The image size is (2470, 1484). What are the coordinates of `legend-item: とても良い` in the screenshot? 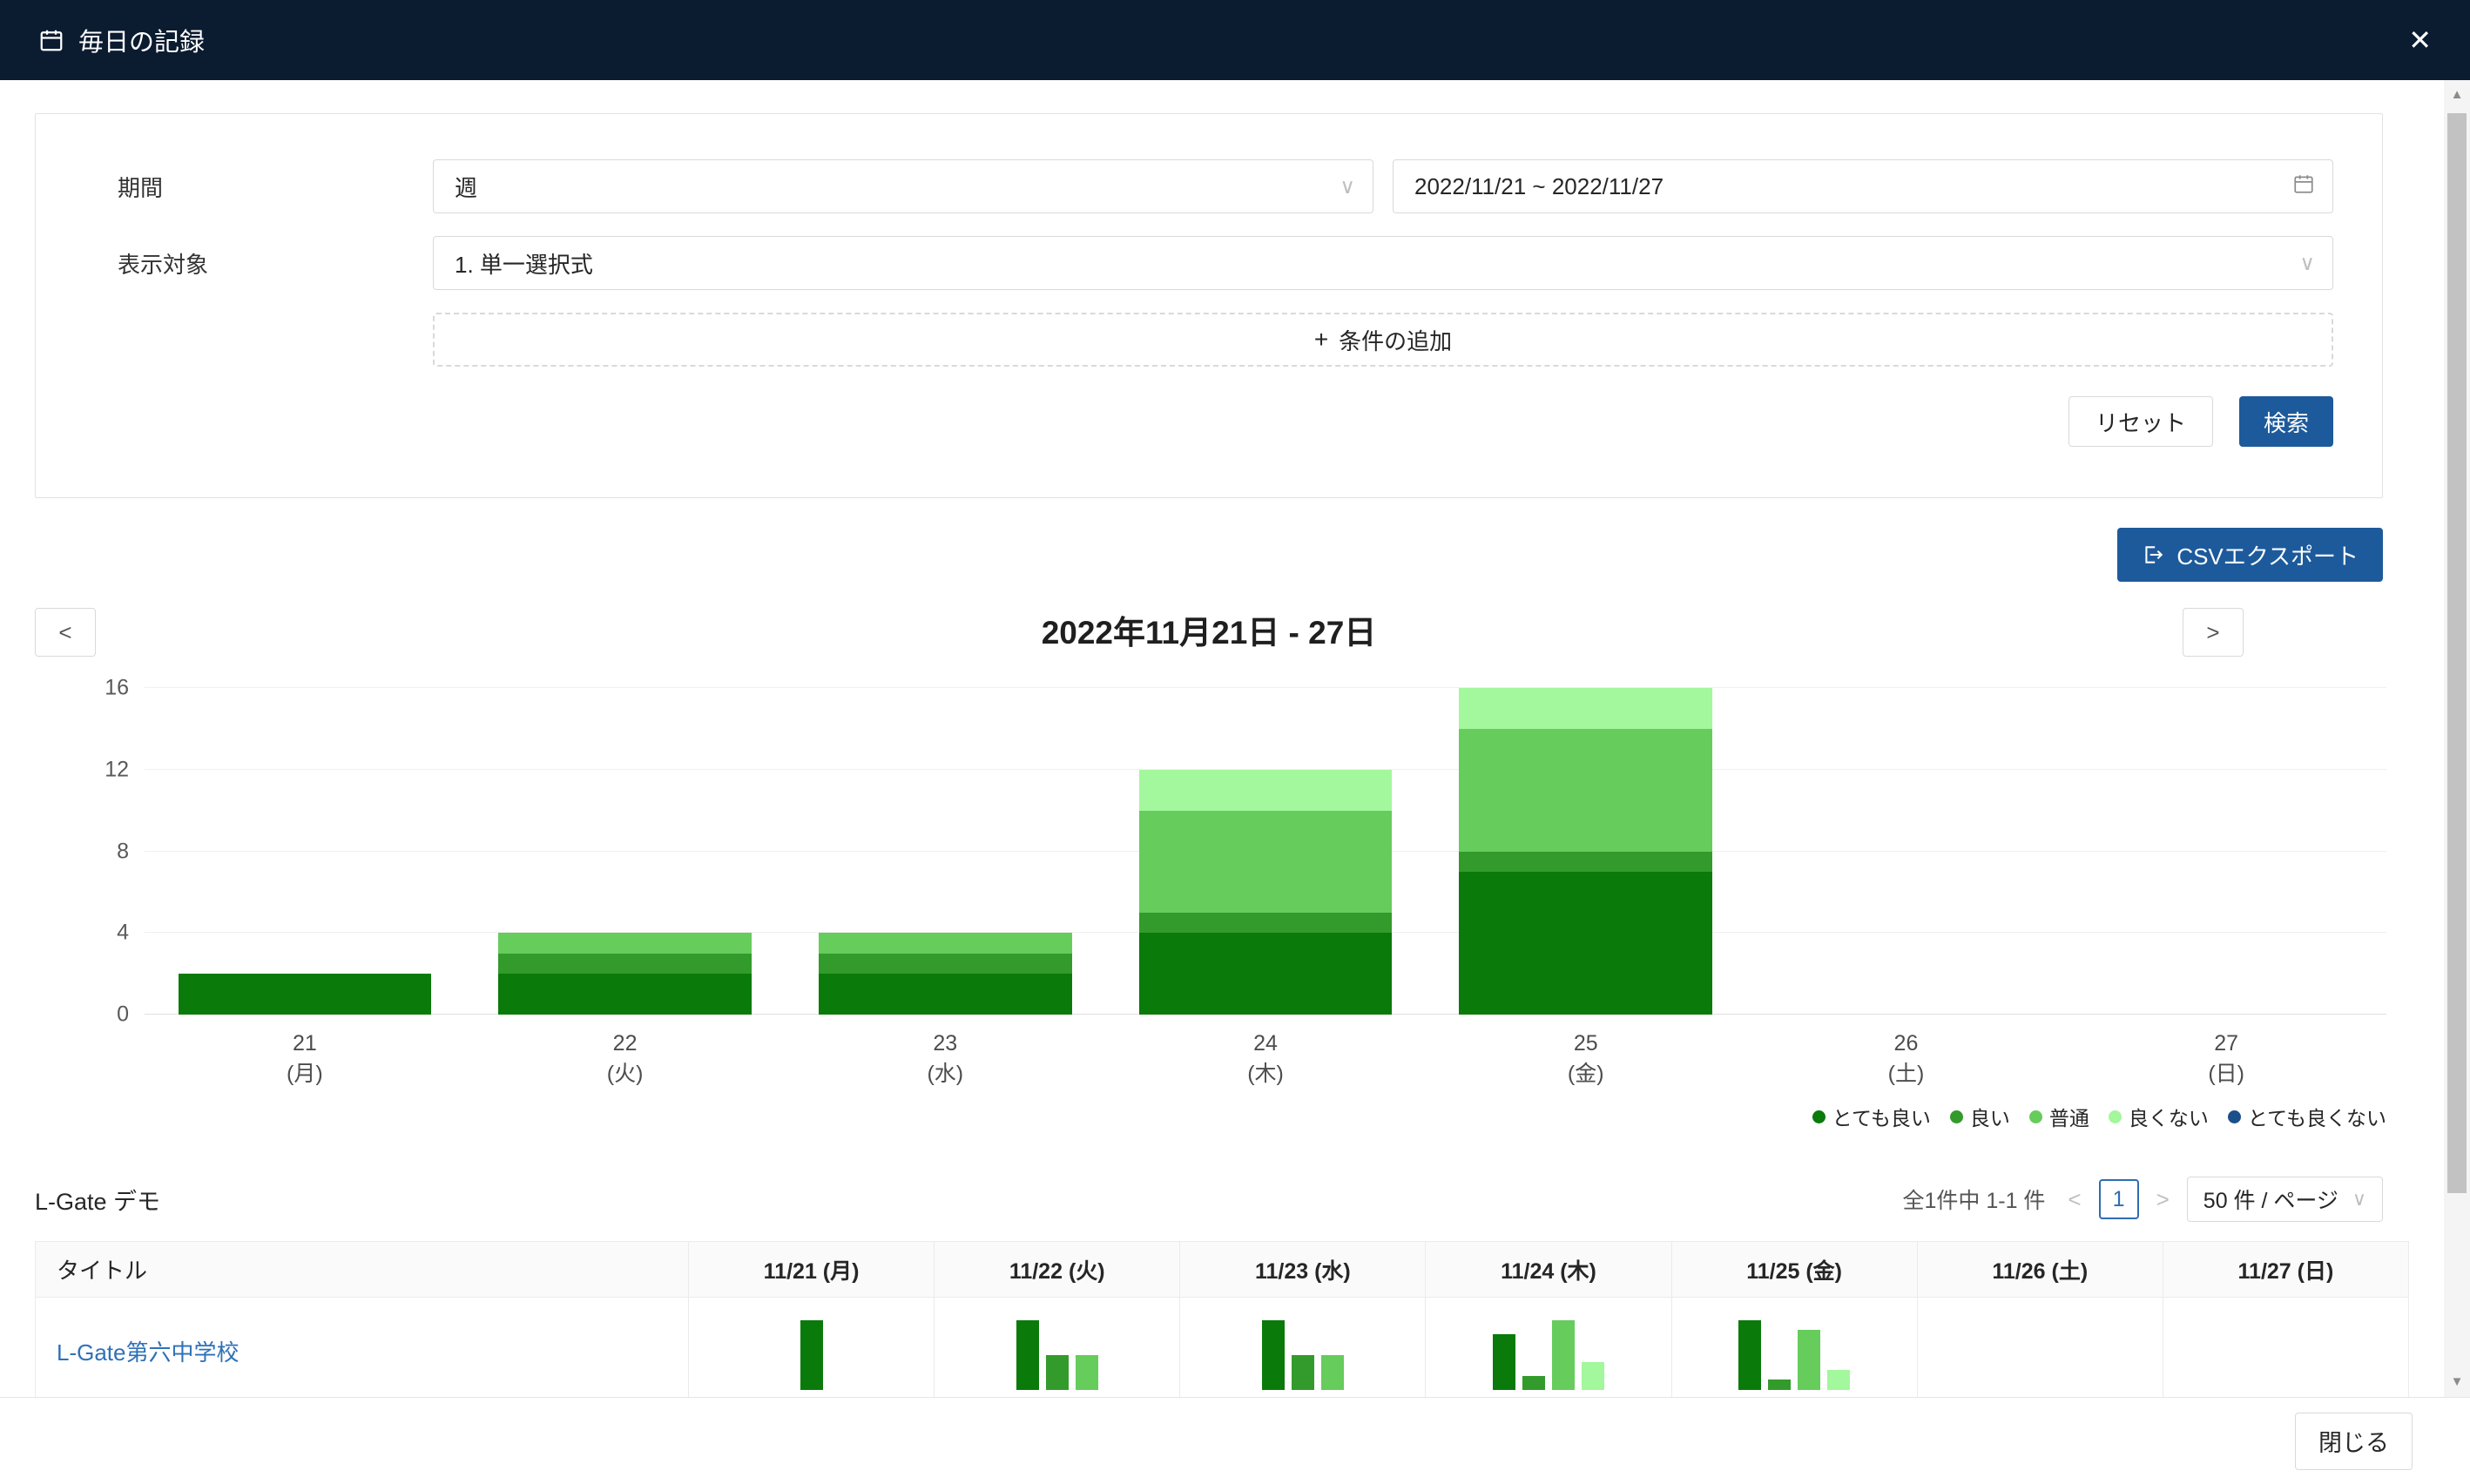 It's located at (1871, 1117).